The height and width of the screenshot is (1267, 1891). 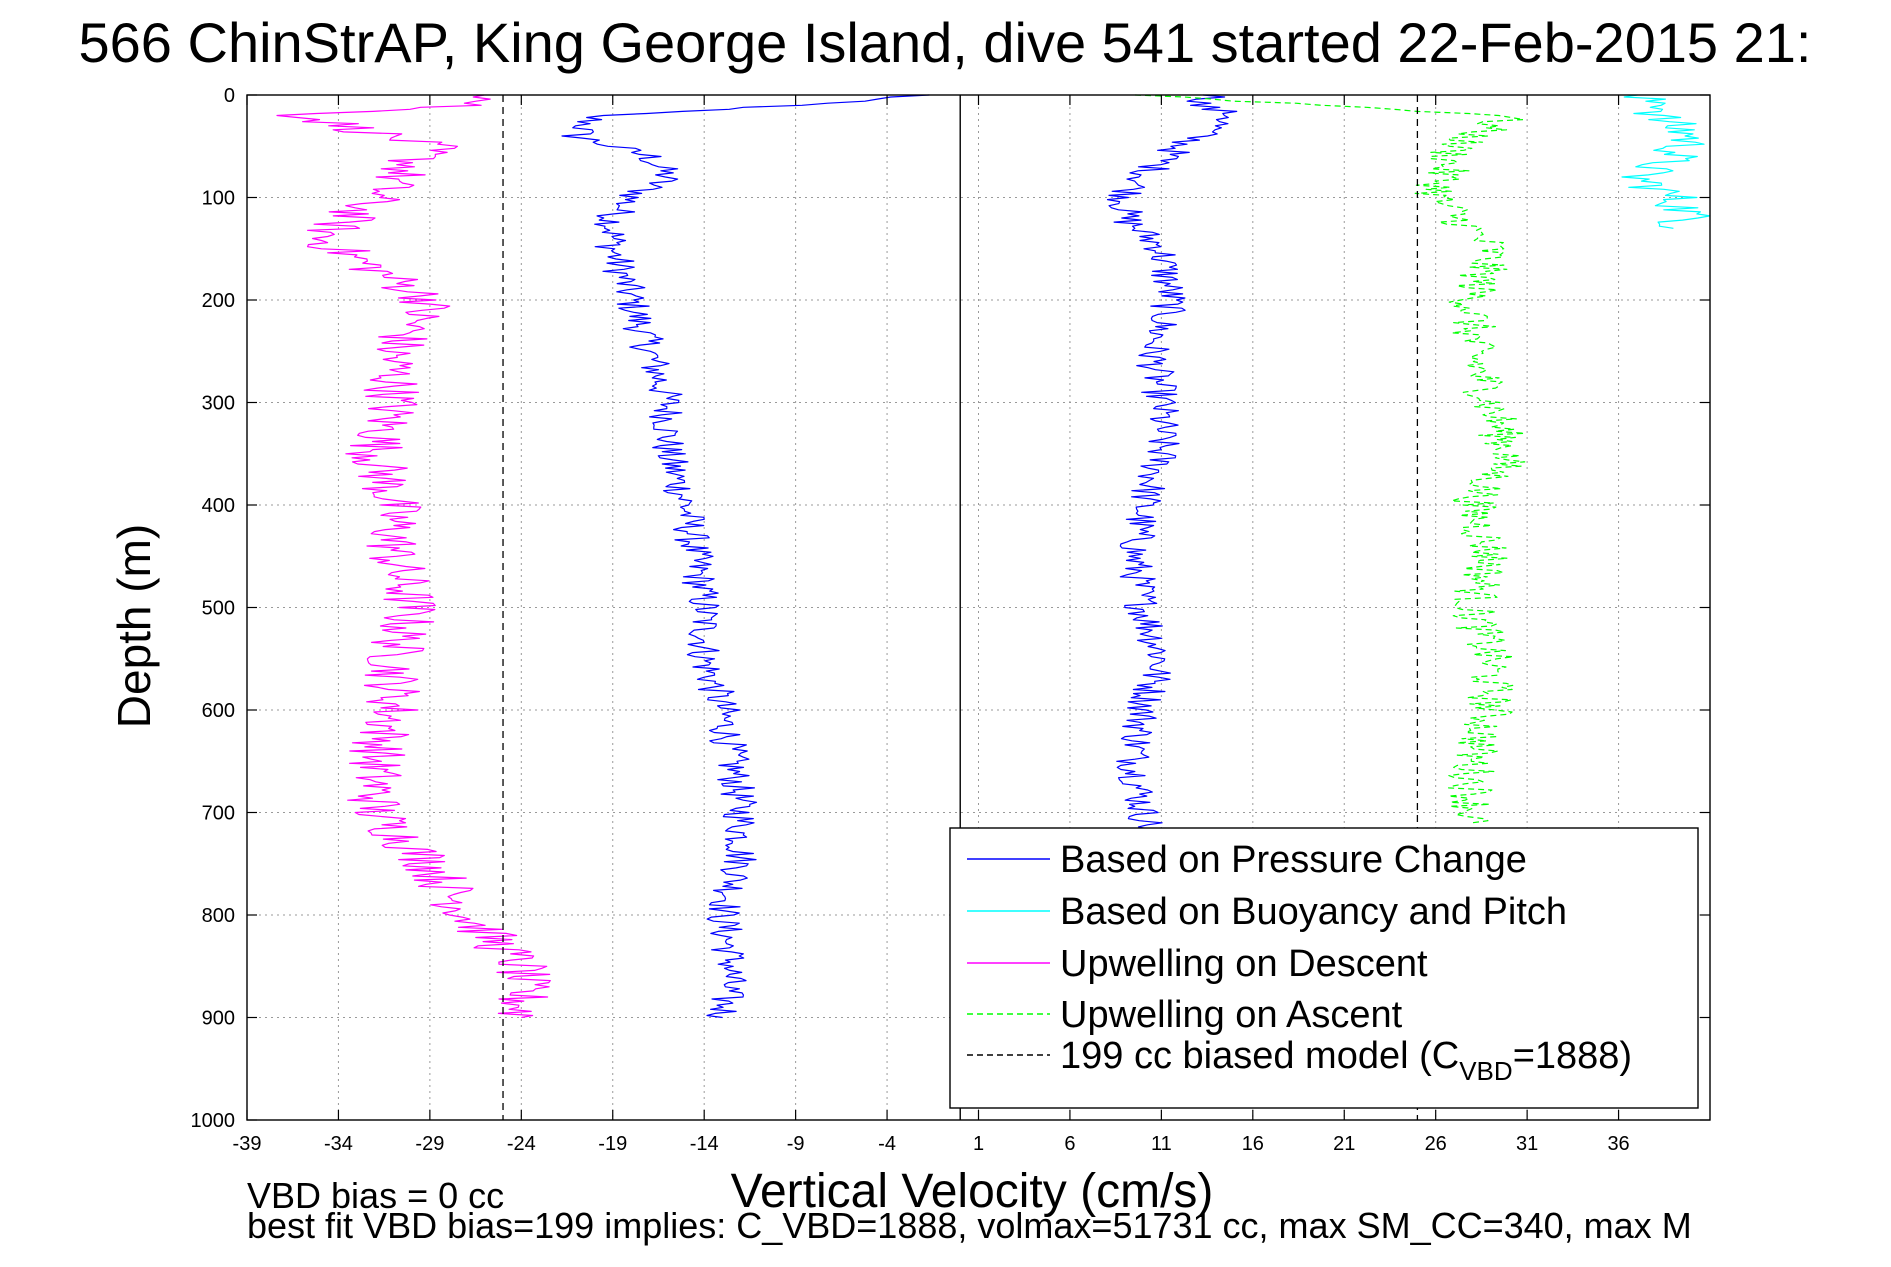 What do you see at coordinates (1436, 1144) in the screenshot?
I see `x-tick-label: 26` at bounding box center [1436, 1144].